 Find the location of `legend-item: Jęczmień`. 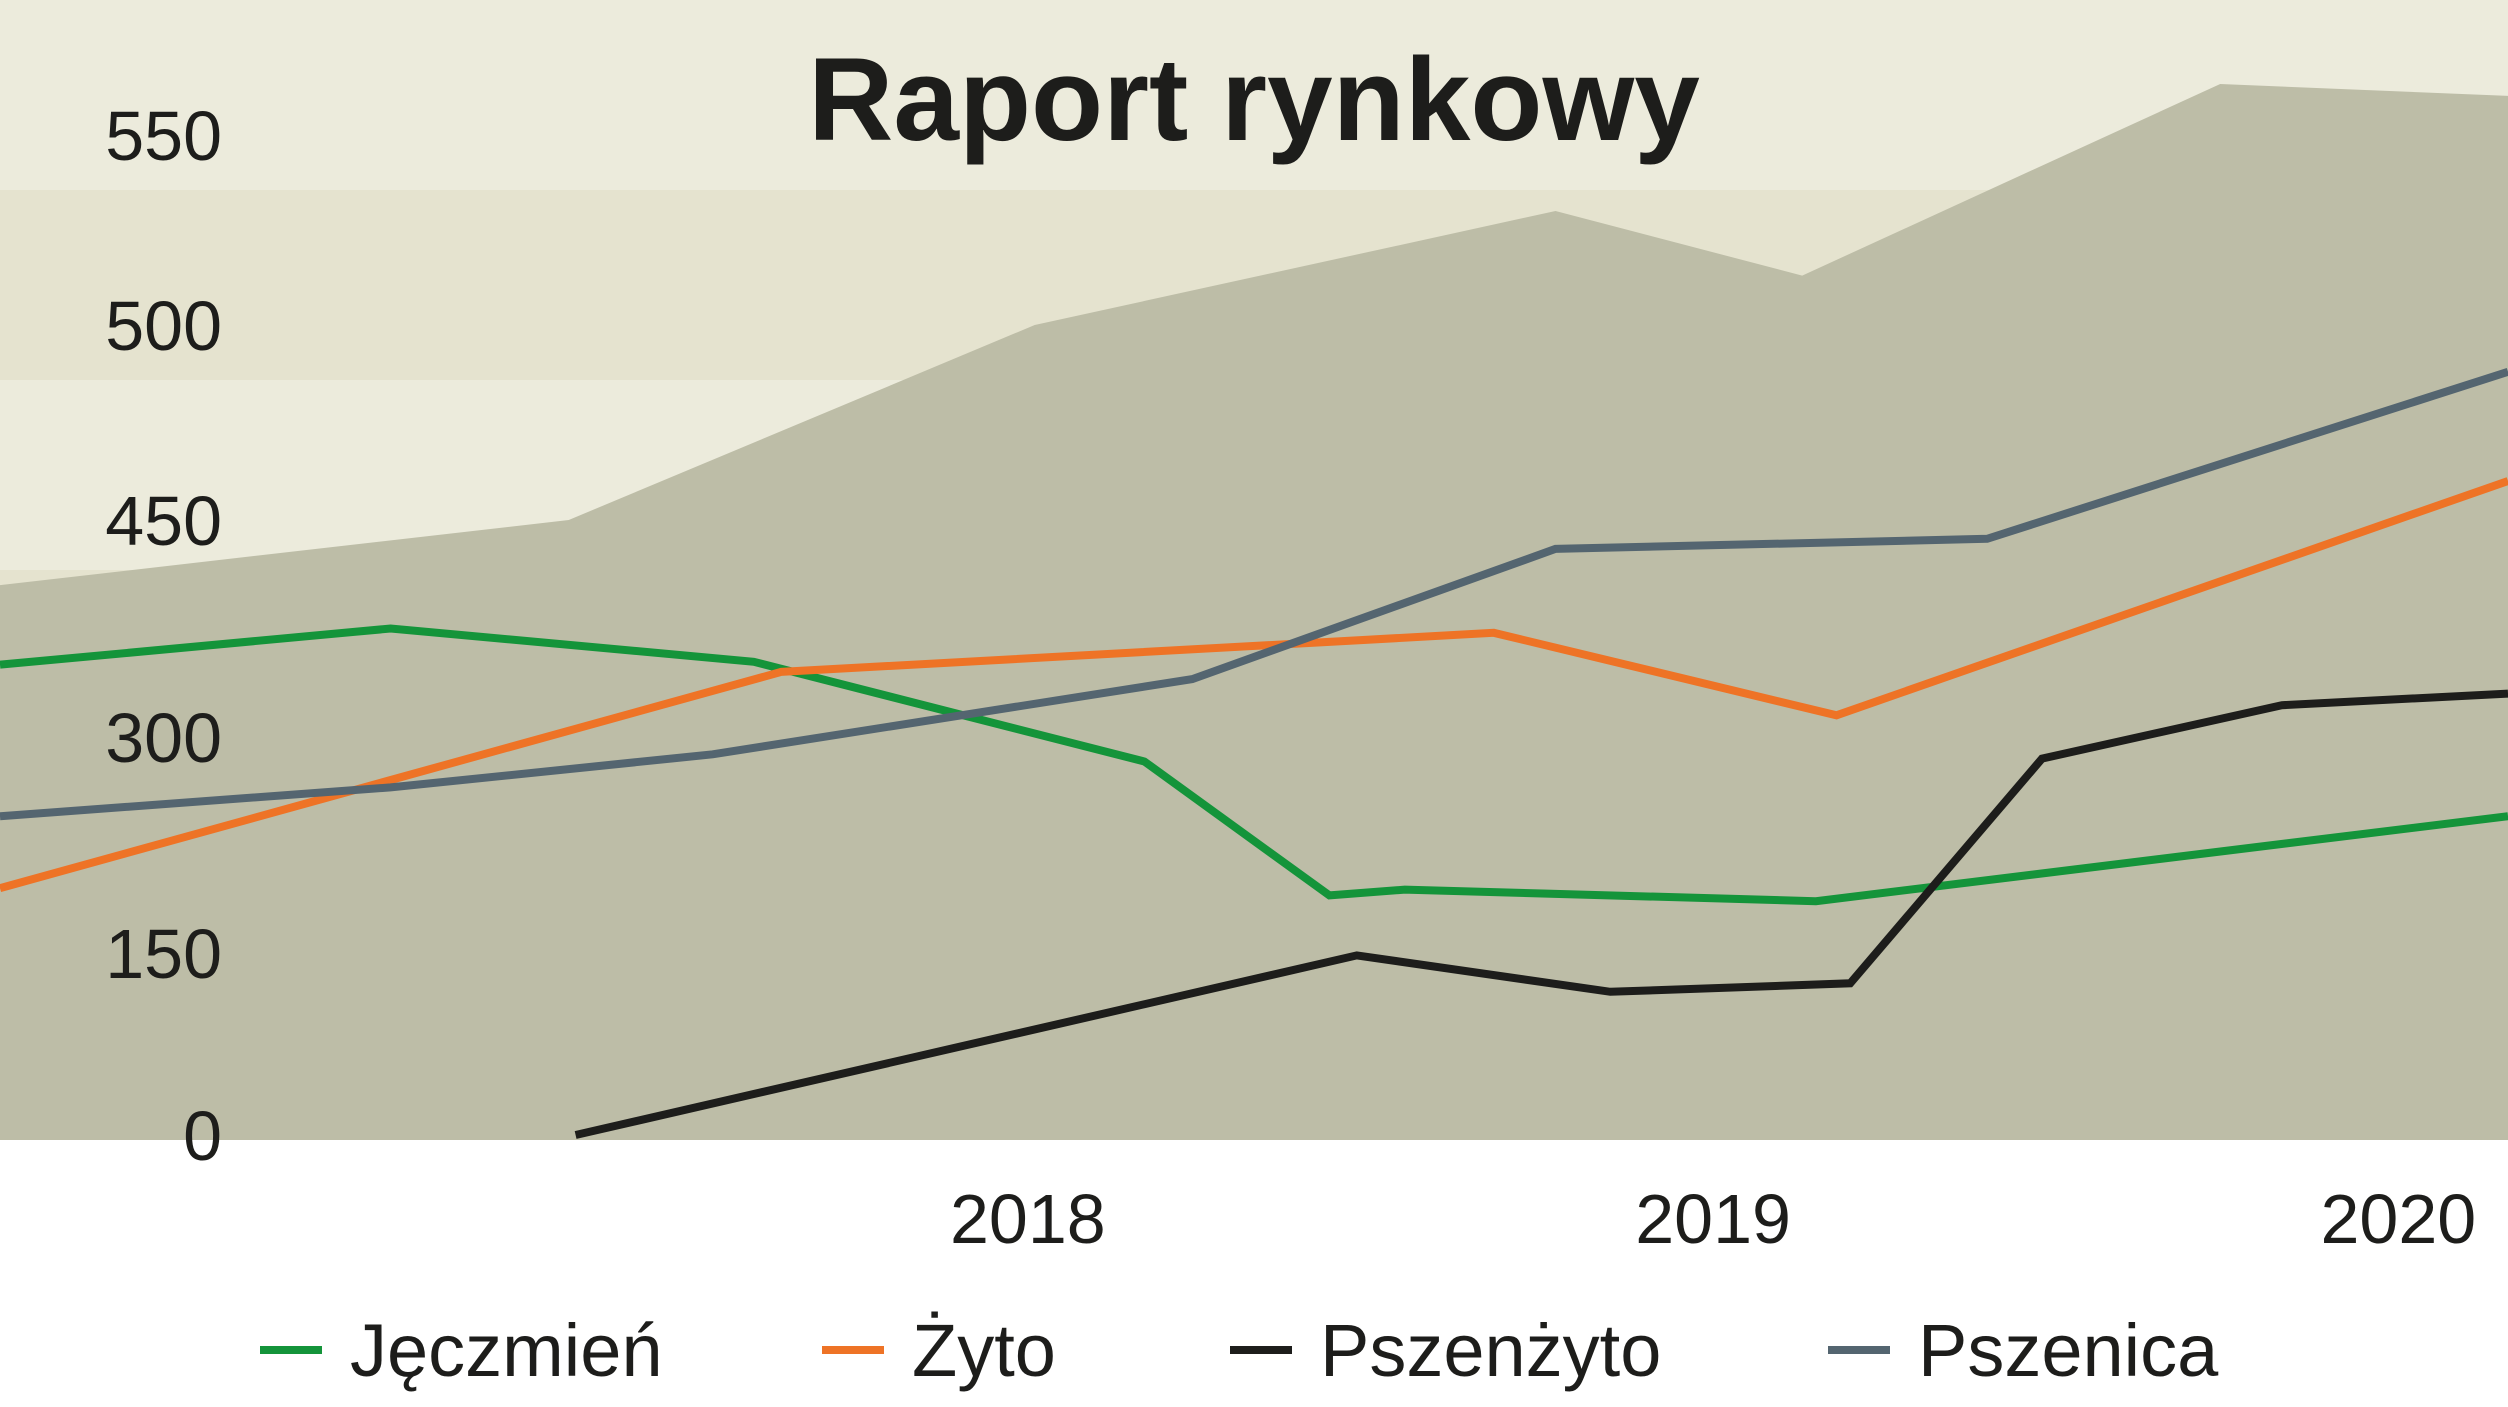

legend-item: Jęczmień is located at coordinates (461, 1350).